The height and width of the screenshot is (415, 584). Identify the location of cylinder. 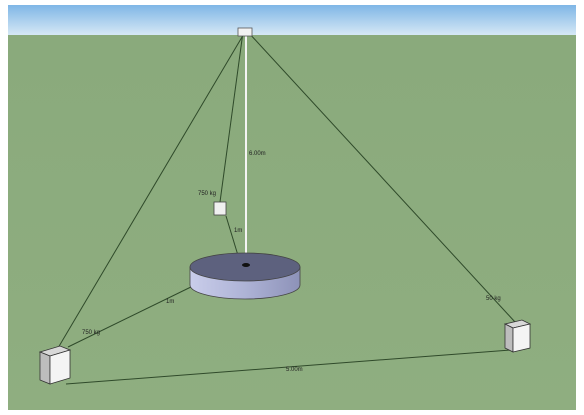
(245, 276).